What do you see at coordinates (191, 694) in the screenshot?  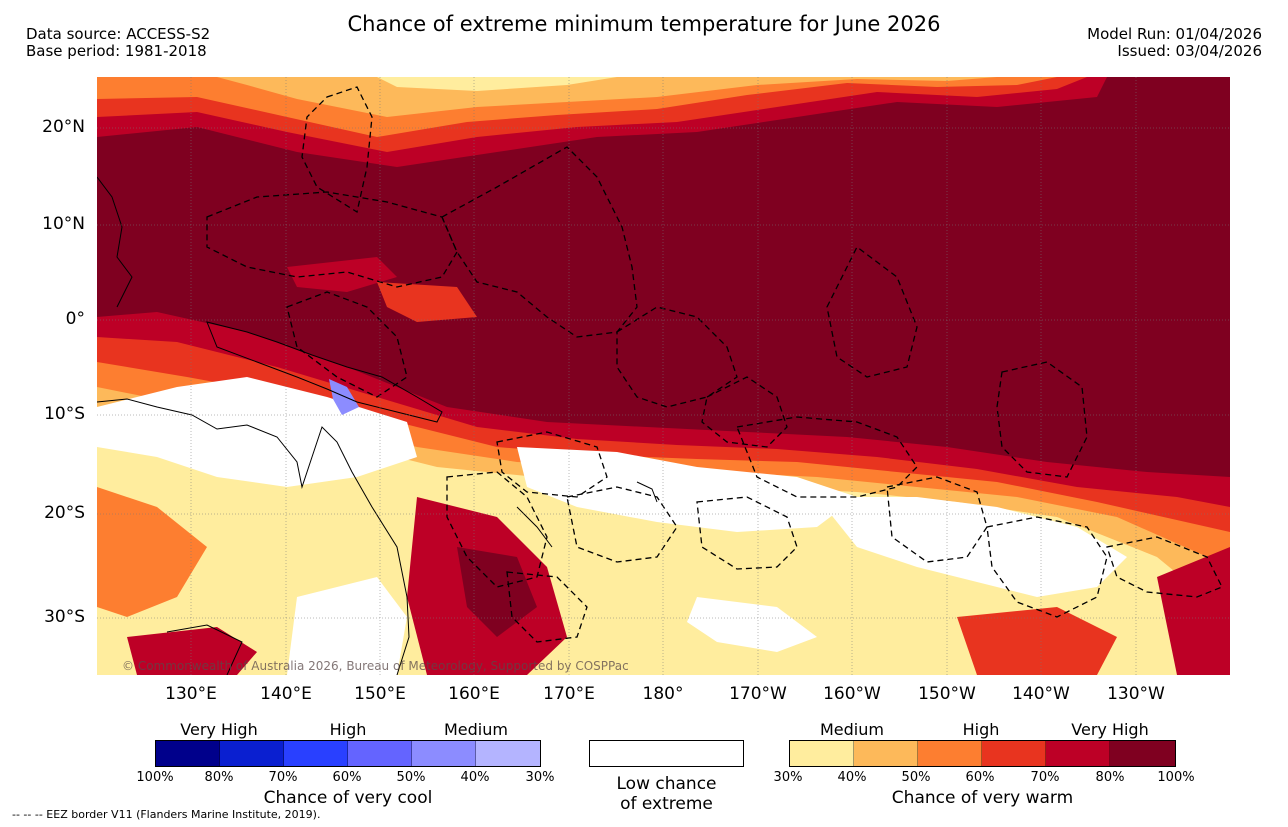 I see `lon-label: 130°E` at bounding box center [191, 694].